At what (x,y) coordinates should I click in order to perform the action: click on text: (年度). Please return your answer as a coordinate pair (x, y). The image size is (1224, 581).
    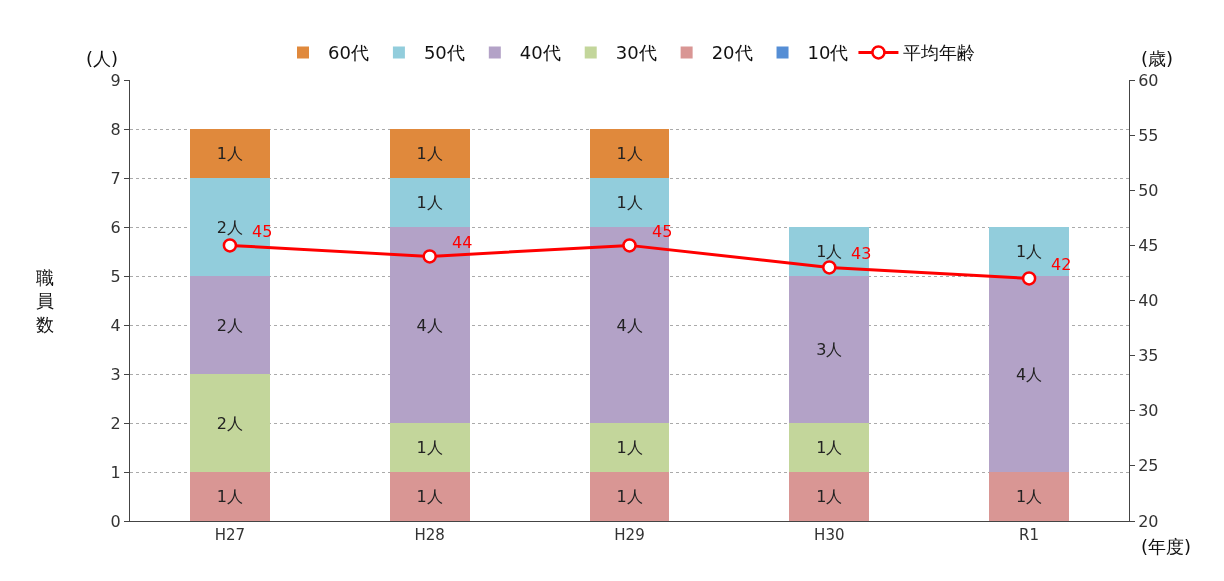
    Looking at the image, I should click on (1166, 546).